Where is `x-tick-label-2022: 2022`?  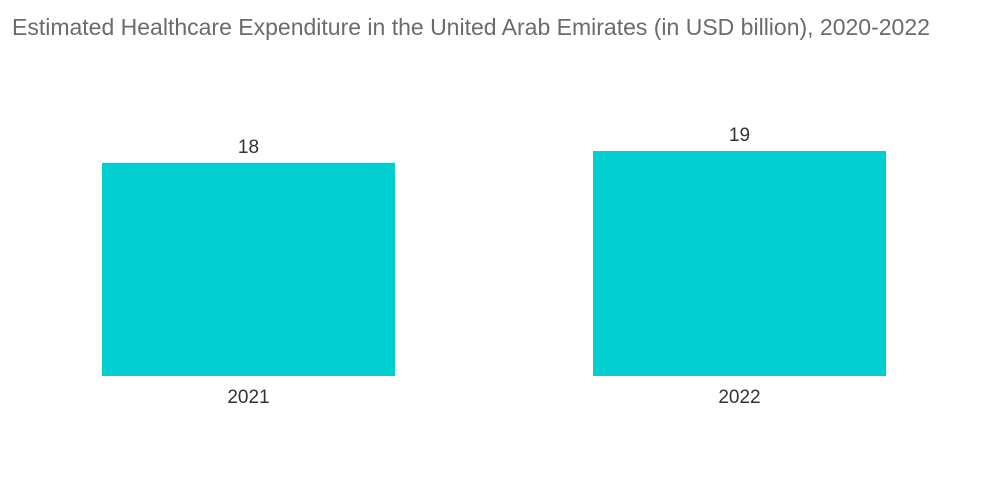 x-tick-label-2022: 2022 is located at coordinates (739, 397).